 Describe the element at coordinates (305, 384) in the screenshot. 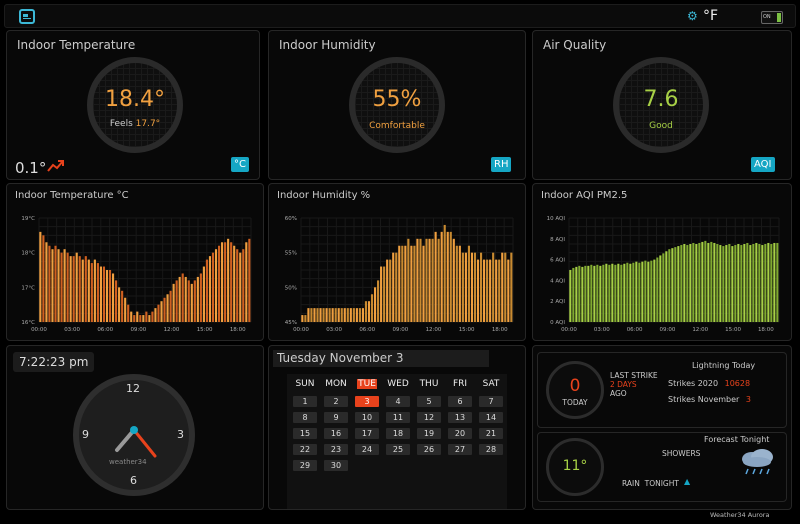

I see `calendar-dow: SUN` at that location.